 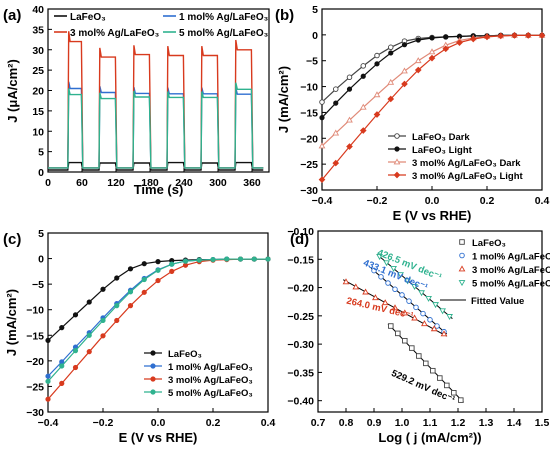 What do you see at coordinates (158, 437) in the screenshot?
I see `x-axis-title: E (V vs RHE)` at bounding box center [158, 437].